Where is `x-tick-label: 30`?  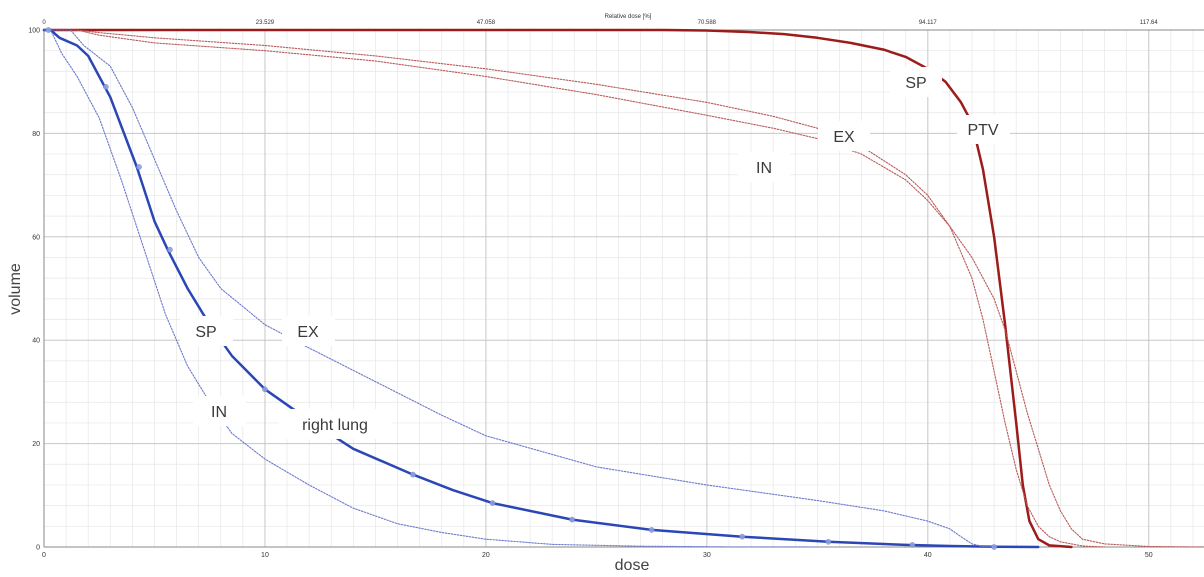 x-tick-label: 30 is located at coordinates (707, 555).